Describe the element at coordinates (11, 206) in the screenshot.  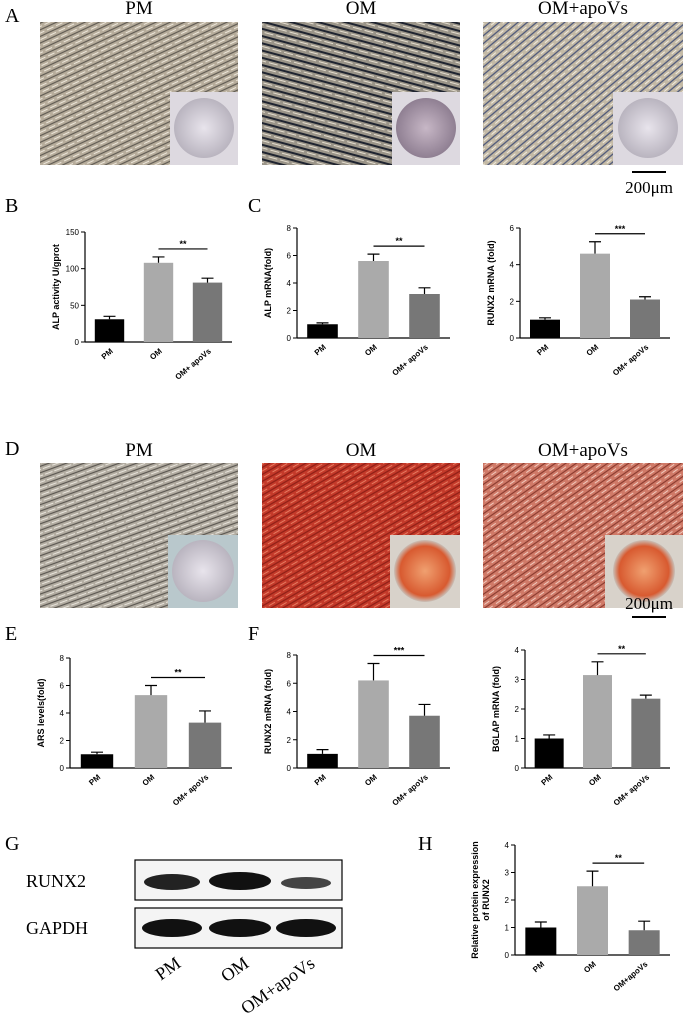
I see `panel-letter: B` at that location.